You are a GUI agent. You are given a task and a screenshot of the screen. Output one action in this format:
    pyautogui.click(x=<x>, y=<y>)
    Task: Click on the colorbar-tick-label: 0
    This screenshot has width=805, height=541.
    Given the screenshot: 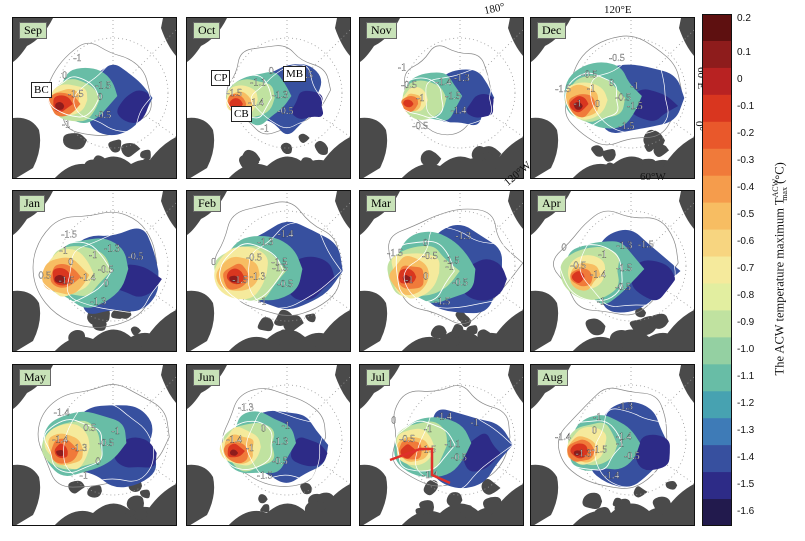 What is the action you would take?
    pyautogui.click(x=740, y=80)
    